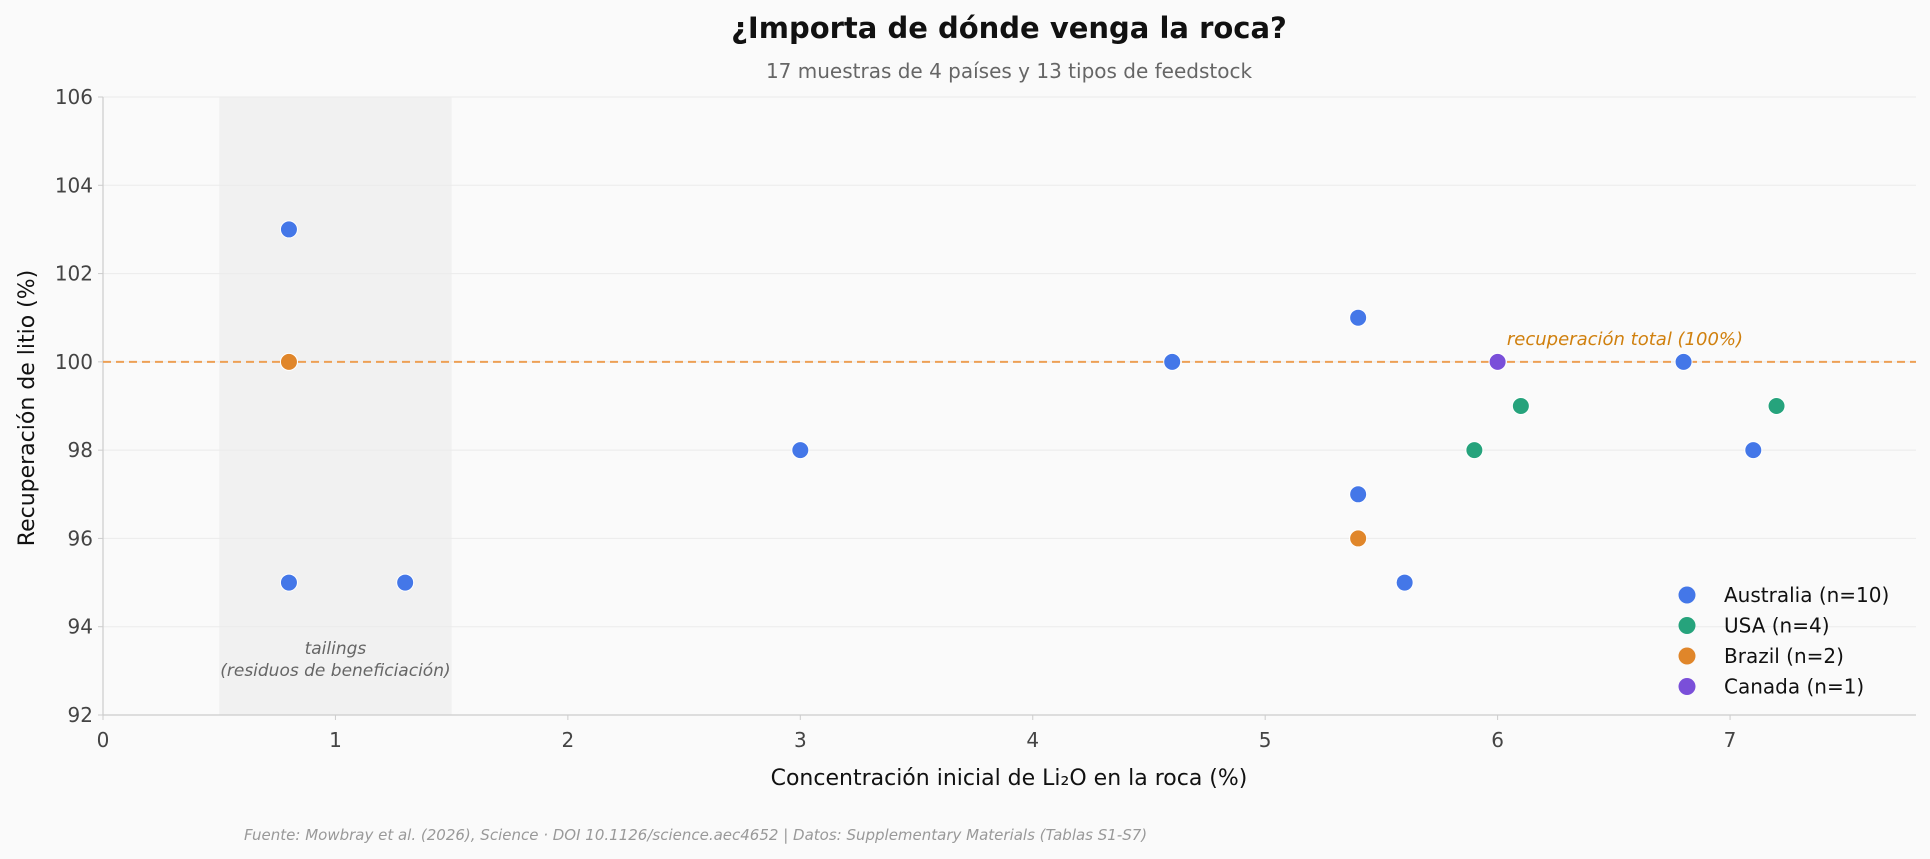  I want to click on y-tick-label: 94, so click(80, 627).